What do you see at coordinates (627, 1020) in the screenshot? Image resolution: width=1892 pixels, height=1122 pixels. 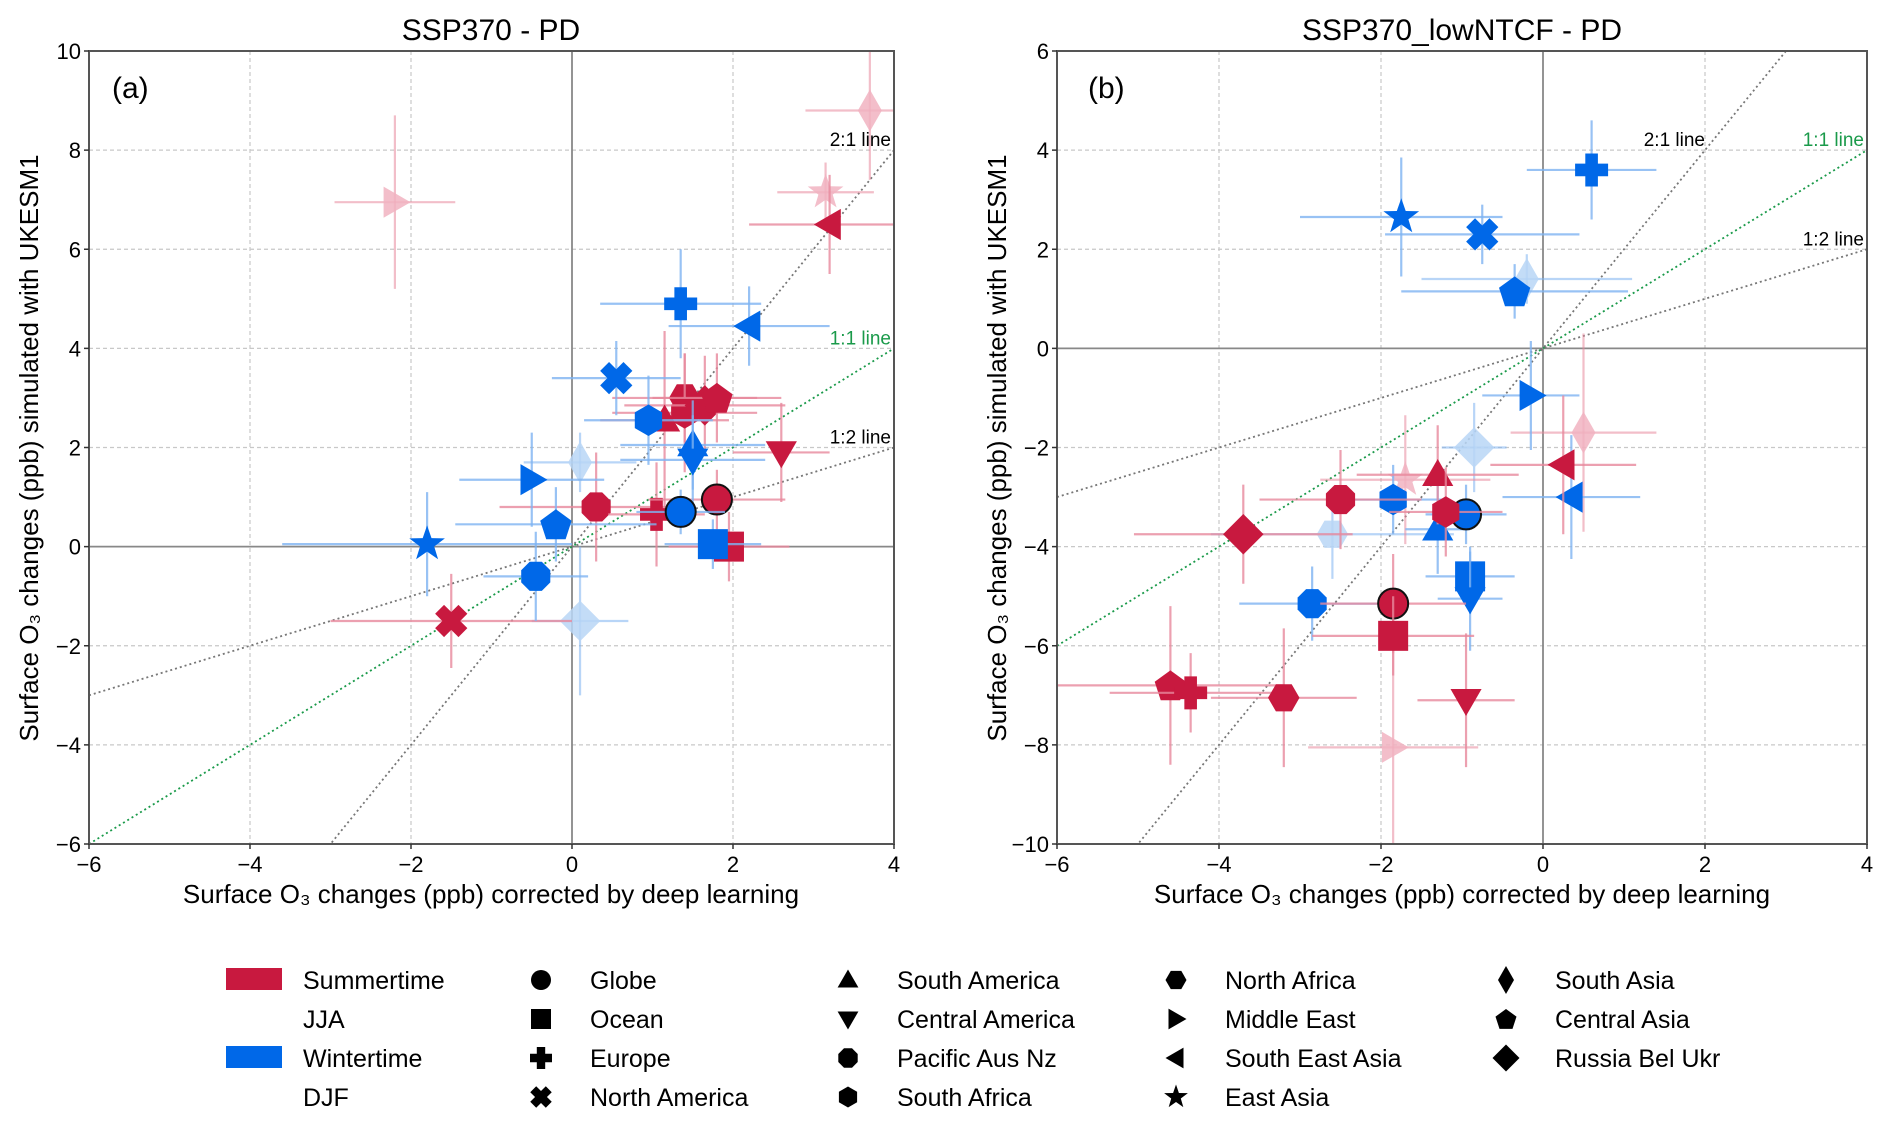 I see `legend-label: Ocean` at bounding box center [627, 1020].